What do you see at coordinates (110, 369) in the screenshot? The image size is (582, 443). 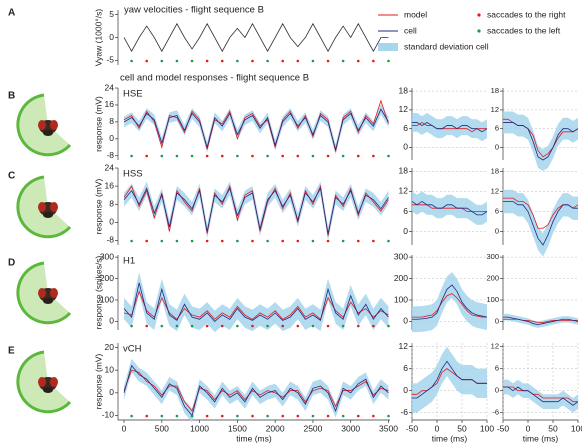 I see `y-tick-label: 10` at bounding box center [110, 369].